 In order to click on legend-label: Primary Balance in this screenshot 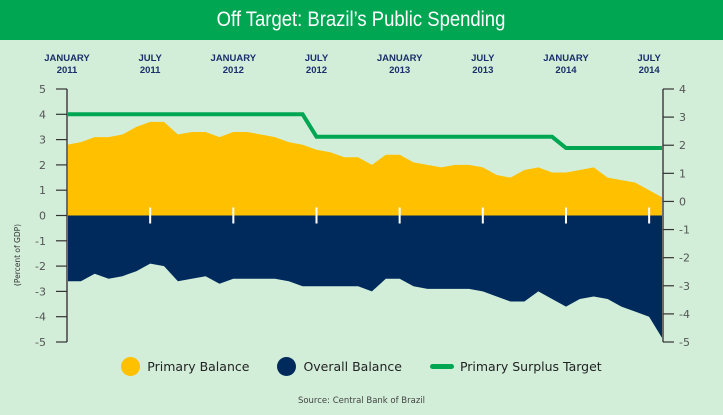, I will do `click(198, 366)`.